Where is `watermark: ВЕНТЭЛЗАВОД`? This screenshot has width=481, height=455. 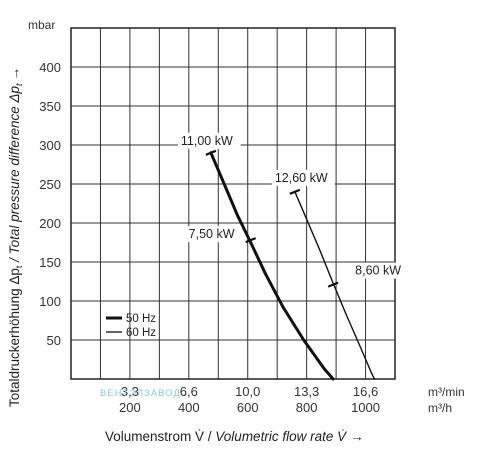
watermark: ВЕНТЭЛЗАВОД is located at coordinates (140, 393).